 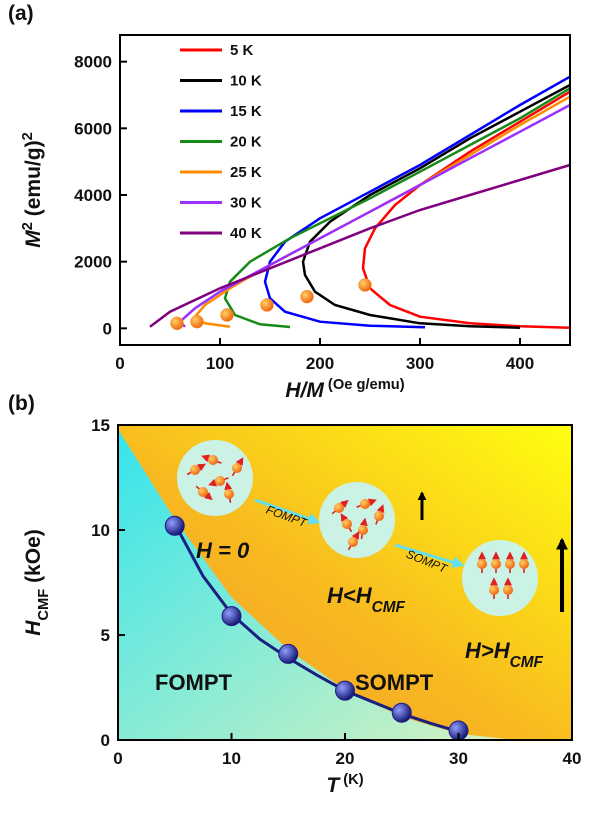 What do you see at coordinates (194, 682) in the screenshot?
I see `region-label: FOMPT` at bounding box center [194, 682].